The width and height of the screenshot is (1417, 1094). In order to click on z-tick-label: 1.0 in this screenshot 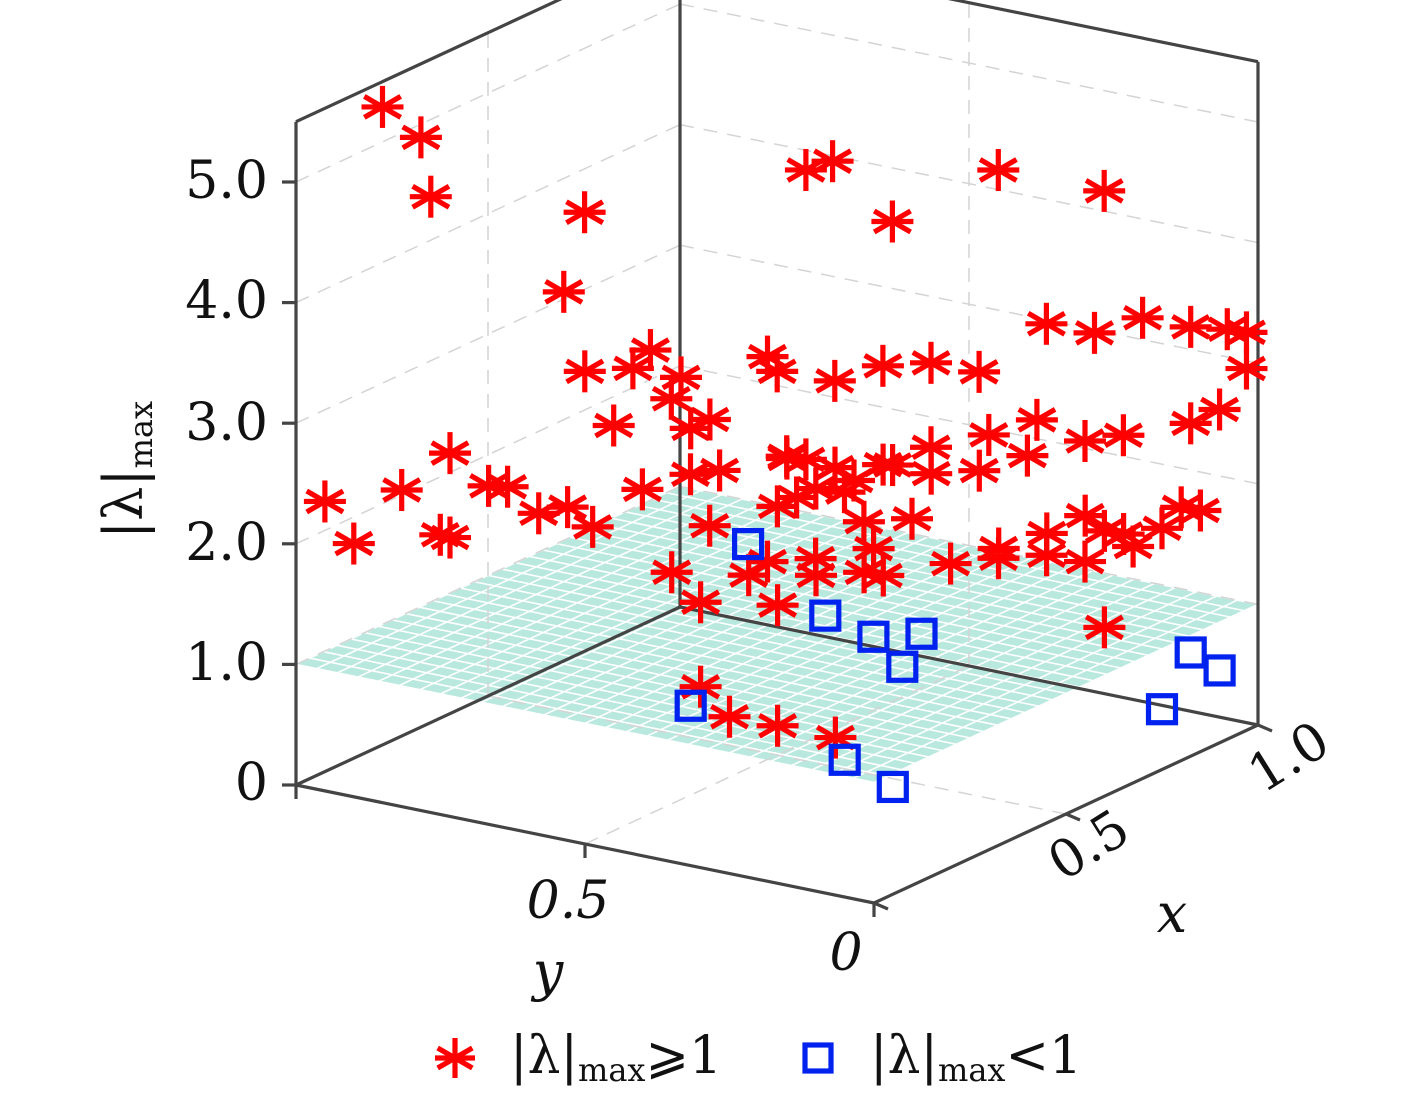, I will do `click(226, 663)`.